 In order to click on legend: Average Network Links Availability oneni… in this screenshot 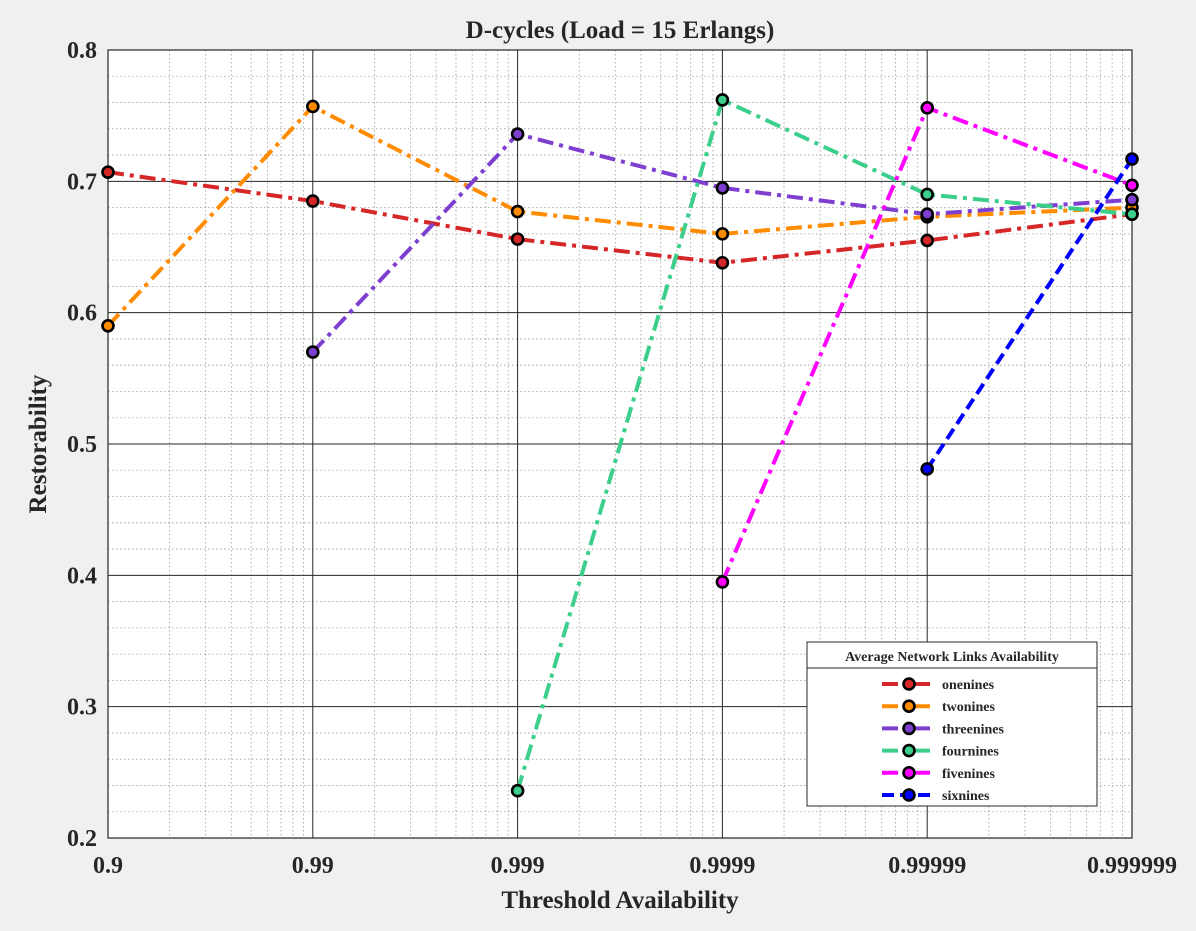, I will do `click(952, 724)`.